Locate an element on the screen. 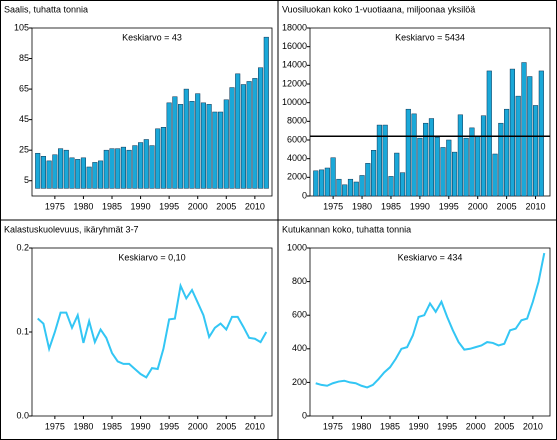 The image size is (557, 440). y-tick-label: 0.0 is located at coordinates (22, 415).